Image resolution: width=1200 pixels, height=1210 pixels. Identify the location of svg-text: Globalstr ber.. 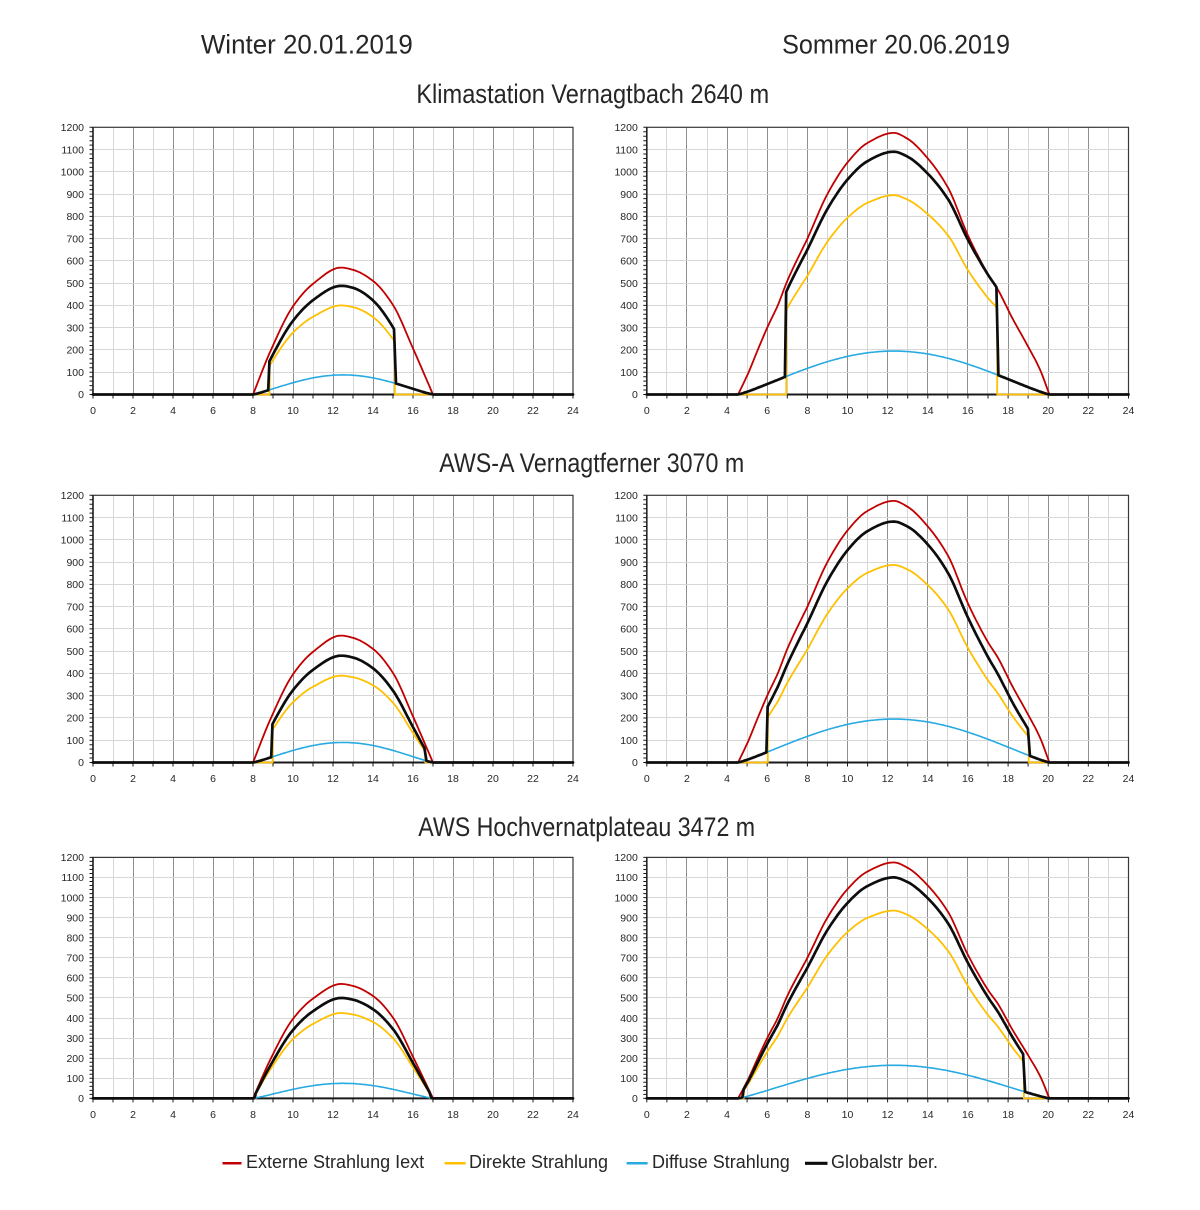
(884, 1162).